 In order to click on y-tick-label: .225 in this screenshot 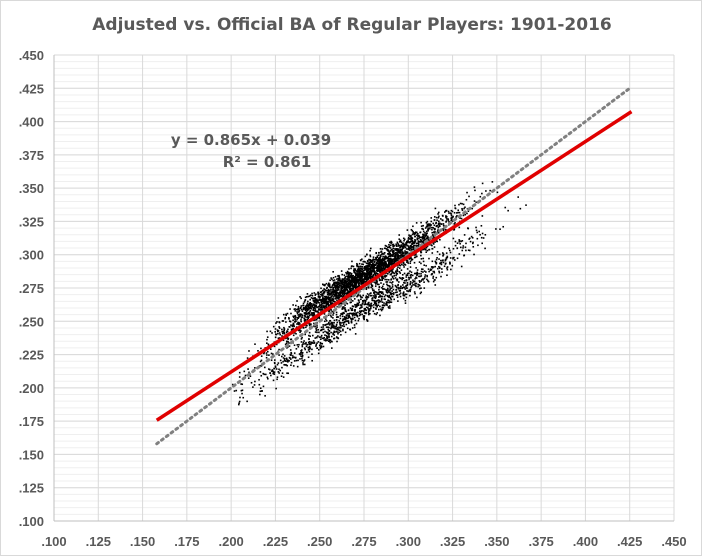, I will do `click(31, 355)`.